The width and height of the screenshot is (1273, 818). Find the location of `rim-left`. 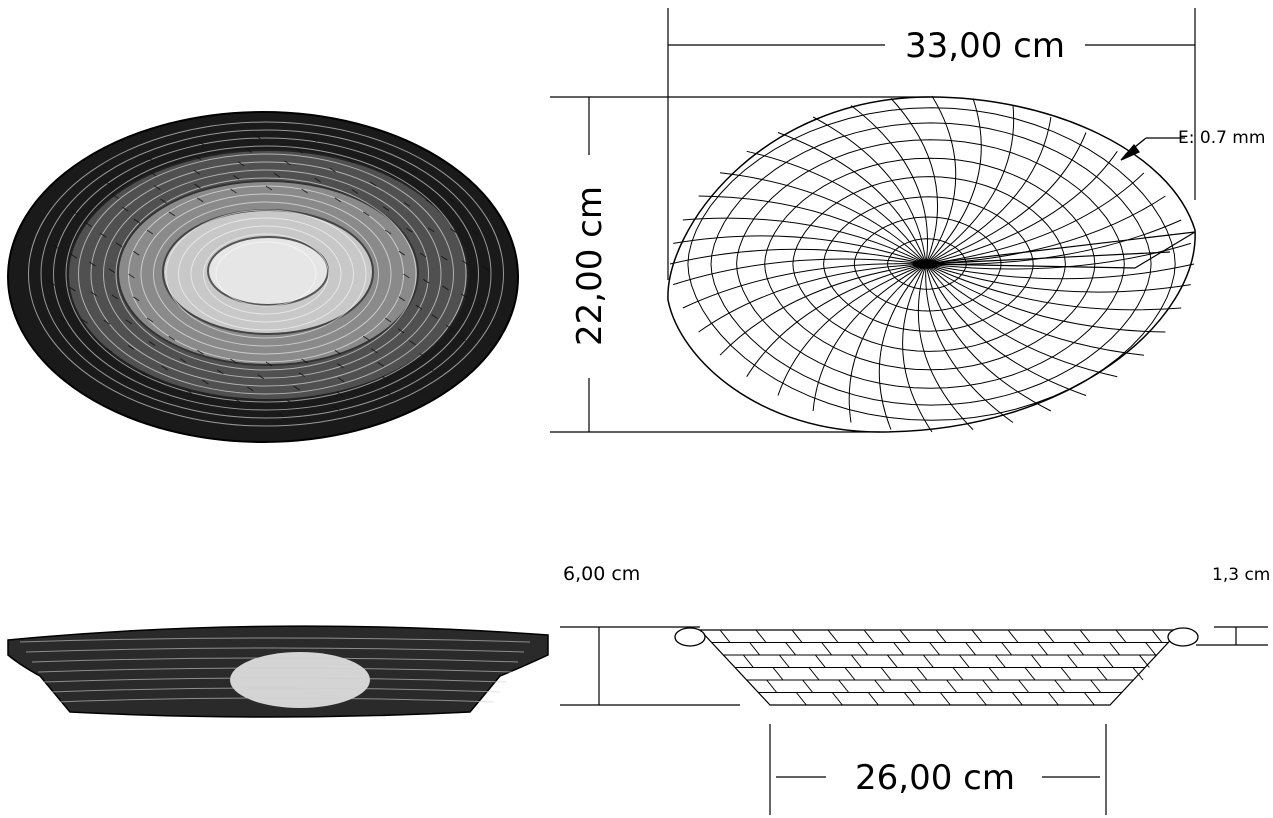

rim-left is located at coordinates (690, 637).